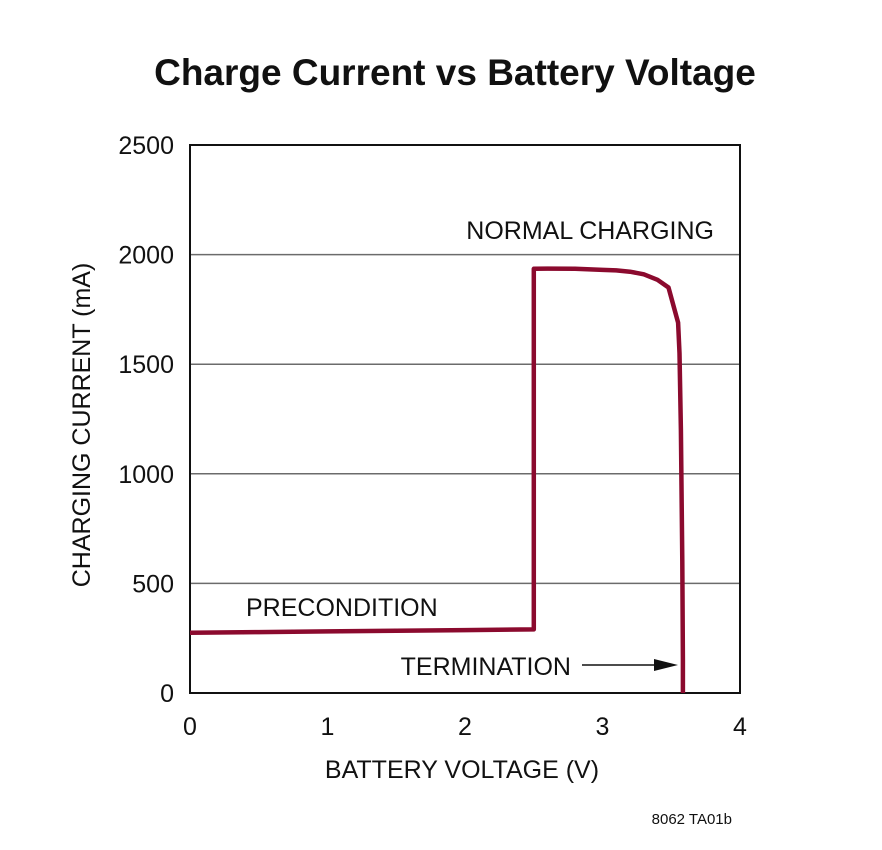 Image resolution: width=882 pixels, height=850 pixels. What do you see at coordinates (486, 667) in the screenshot?
I see `annotation-termination: TERMINATION` at bounding box center [486, 667].